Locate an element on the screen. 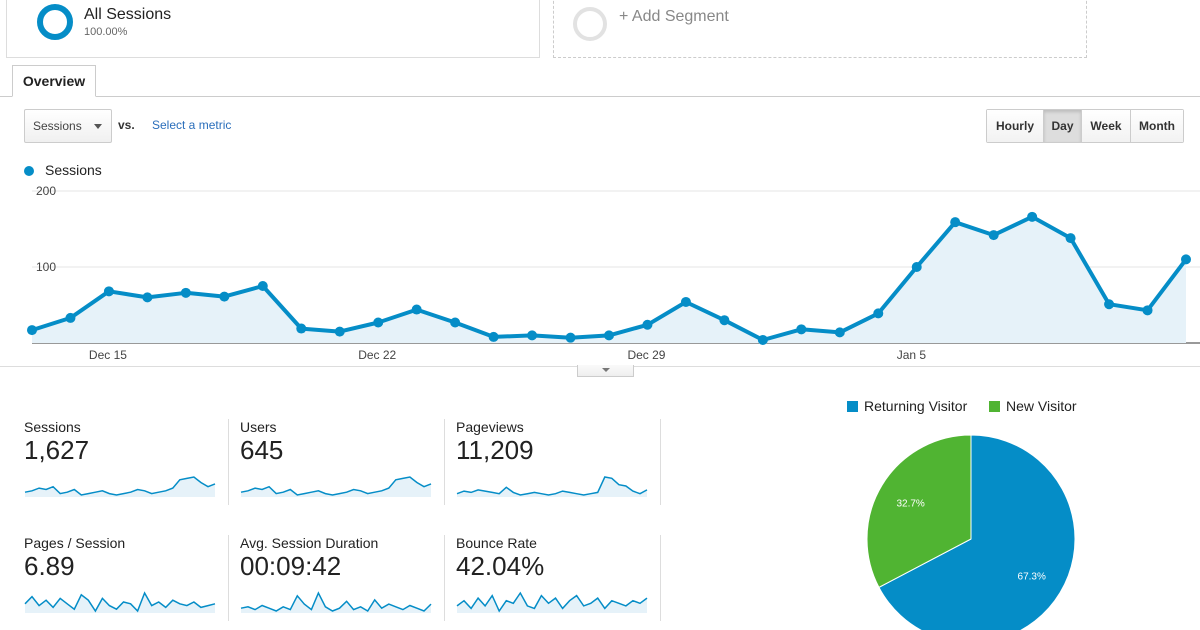 The image size is (1200, 630). y-tick-label: 200 is located at coordinates (46, 191).